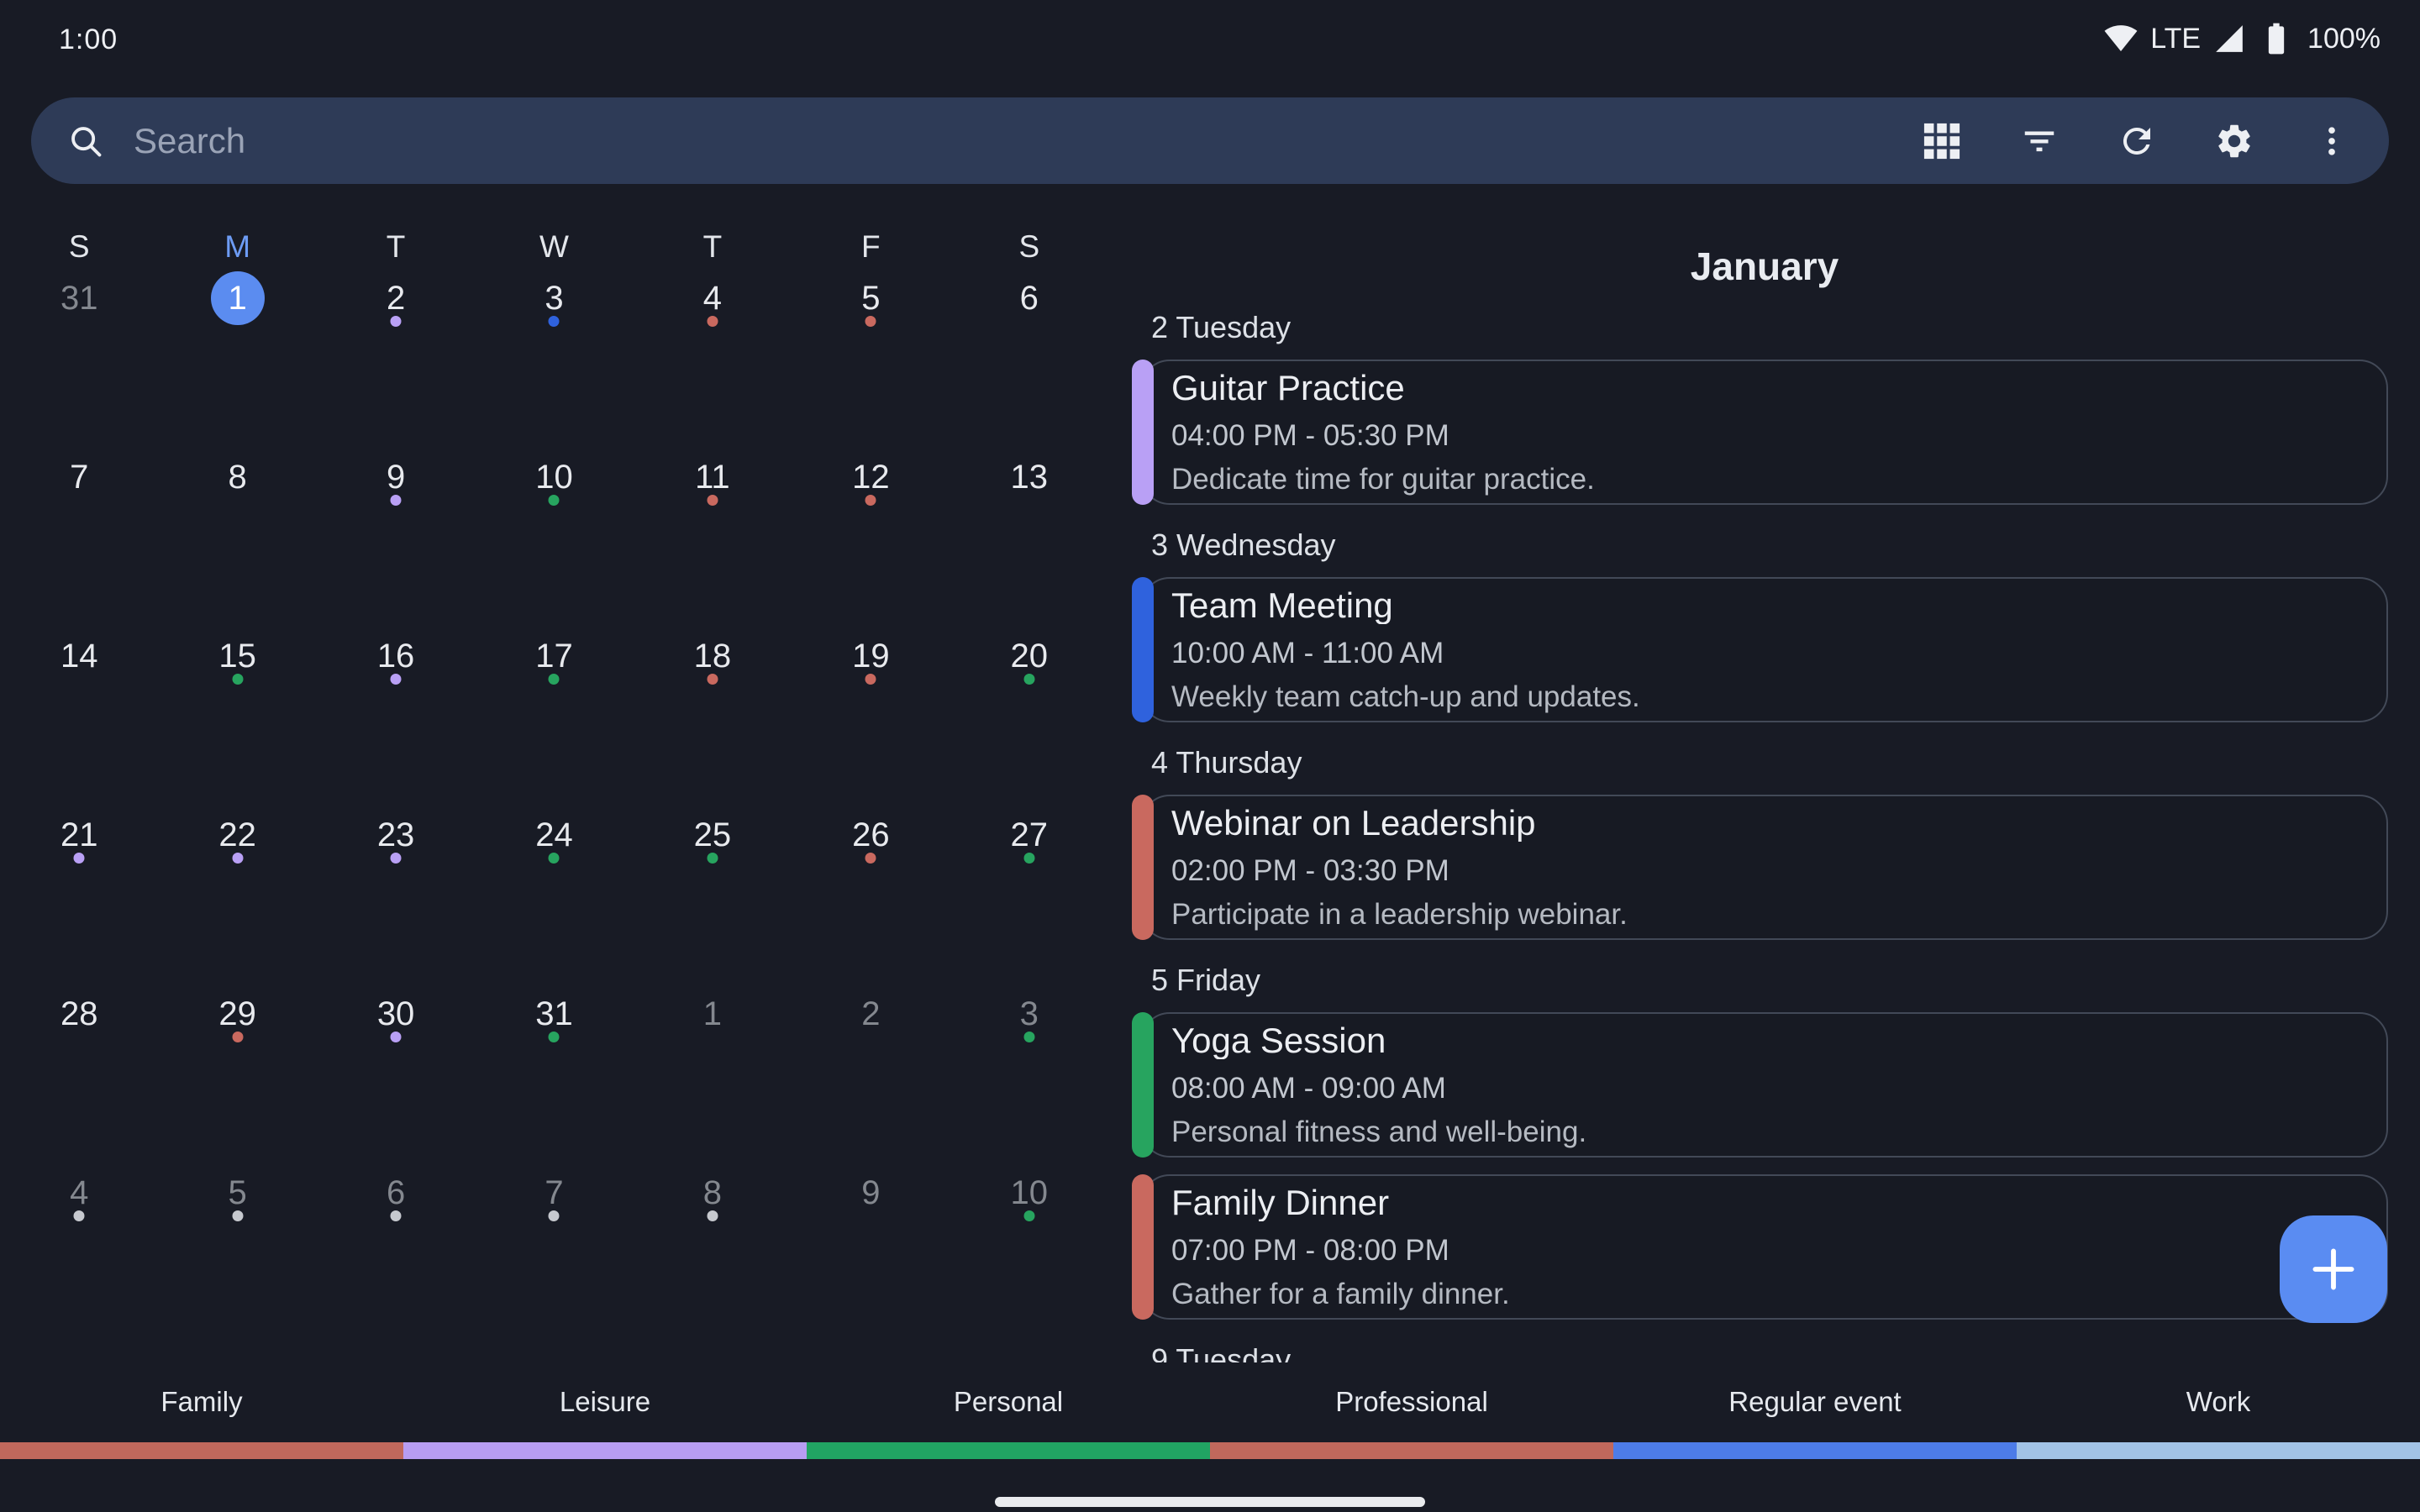 This screenshot has height=1512, width=2420. Describe the element at coordinates (396, 1082) in the screenshot. I see `calendar-day: 30` at that location.